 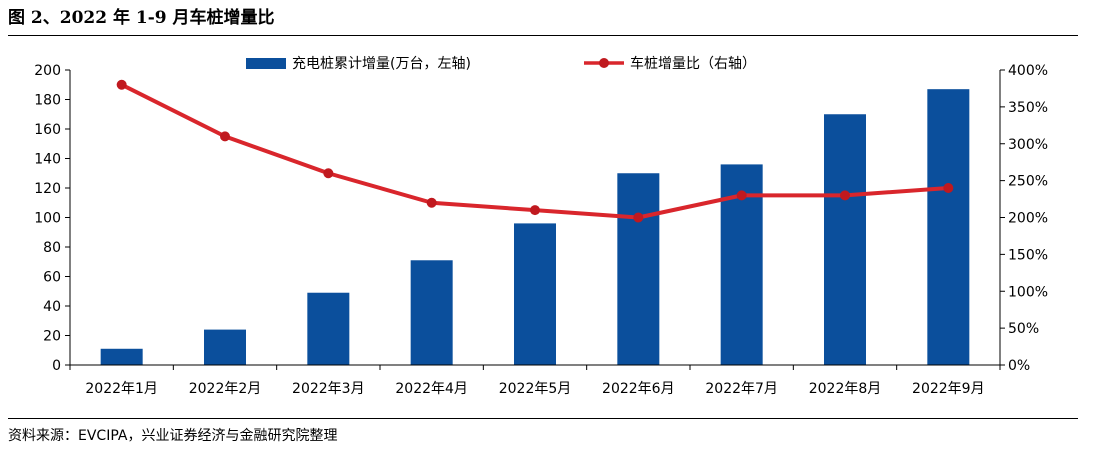 I want to click on right-tick-label: 350%, so click(x=1028, y=108).